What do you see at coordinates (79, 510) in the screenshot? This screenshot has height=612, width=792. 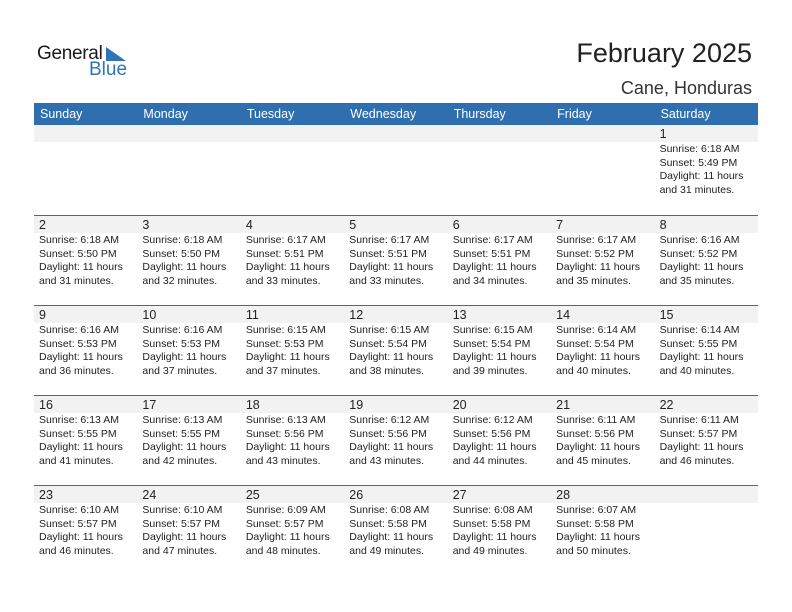 I see `sunrise-text: Sunrise: 6:10 AM` at bounding box center [79, 510].